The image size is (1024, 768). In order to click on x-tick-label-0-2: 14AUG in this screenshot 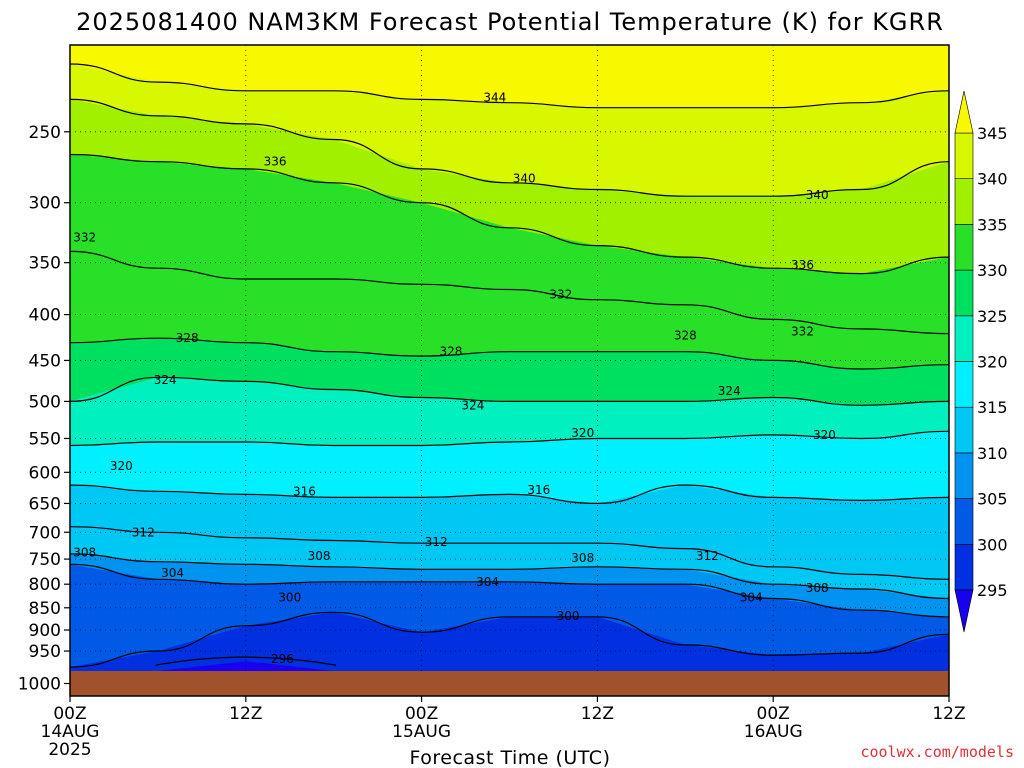, I will do `click(70, 732)`.